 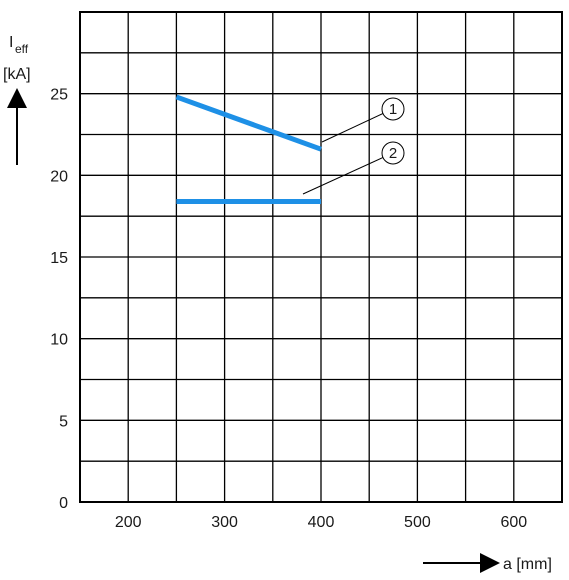 I want to click on callout-1-circle, so click(x=393, y=109).